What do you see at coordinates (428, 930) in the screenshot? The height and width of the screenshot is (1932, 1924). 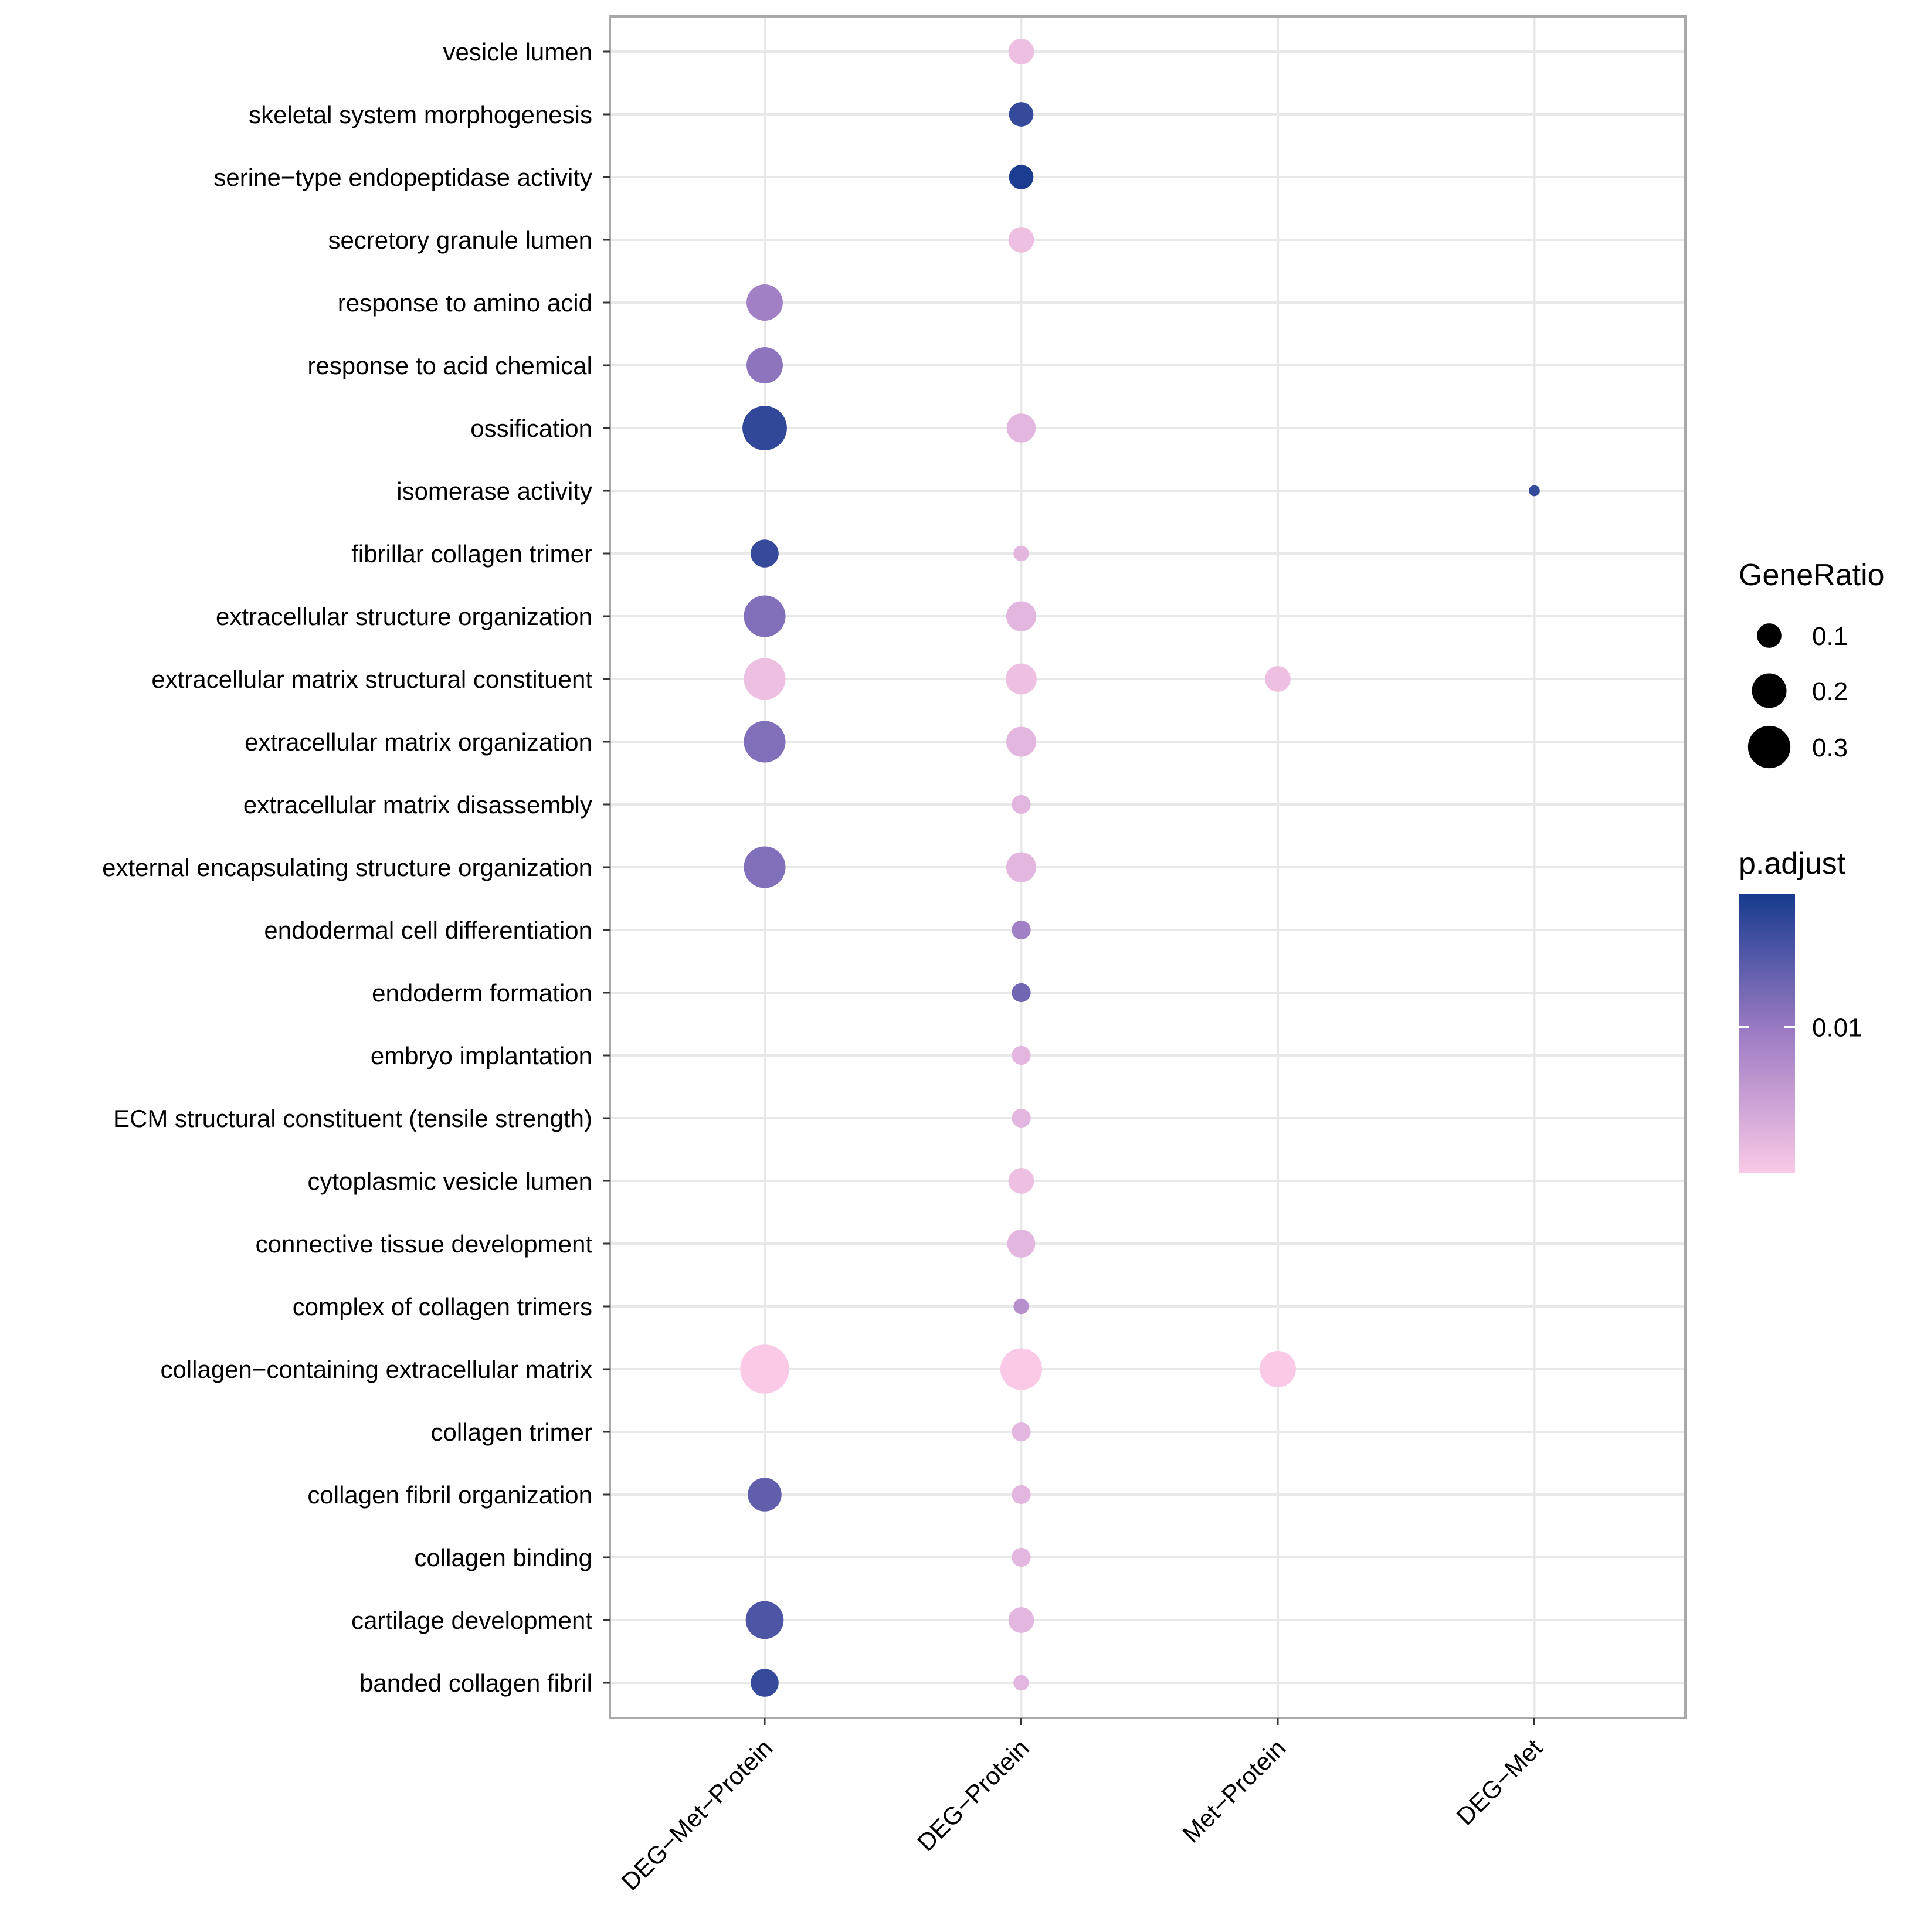 I see `y-tick-label: endodermal cell differentiation` at bounding box center [428, 930].